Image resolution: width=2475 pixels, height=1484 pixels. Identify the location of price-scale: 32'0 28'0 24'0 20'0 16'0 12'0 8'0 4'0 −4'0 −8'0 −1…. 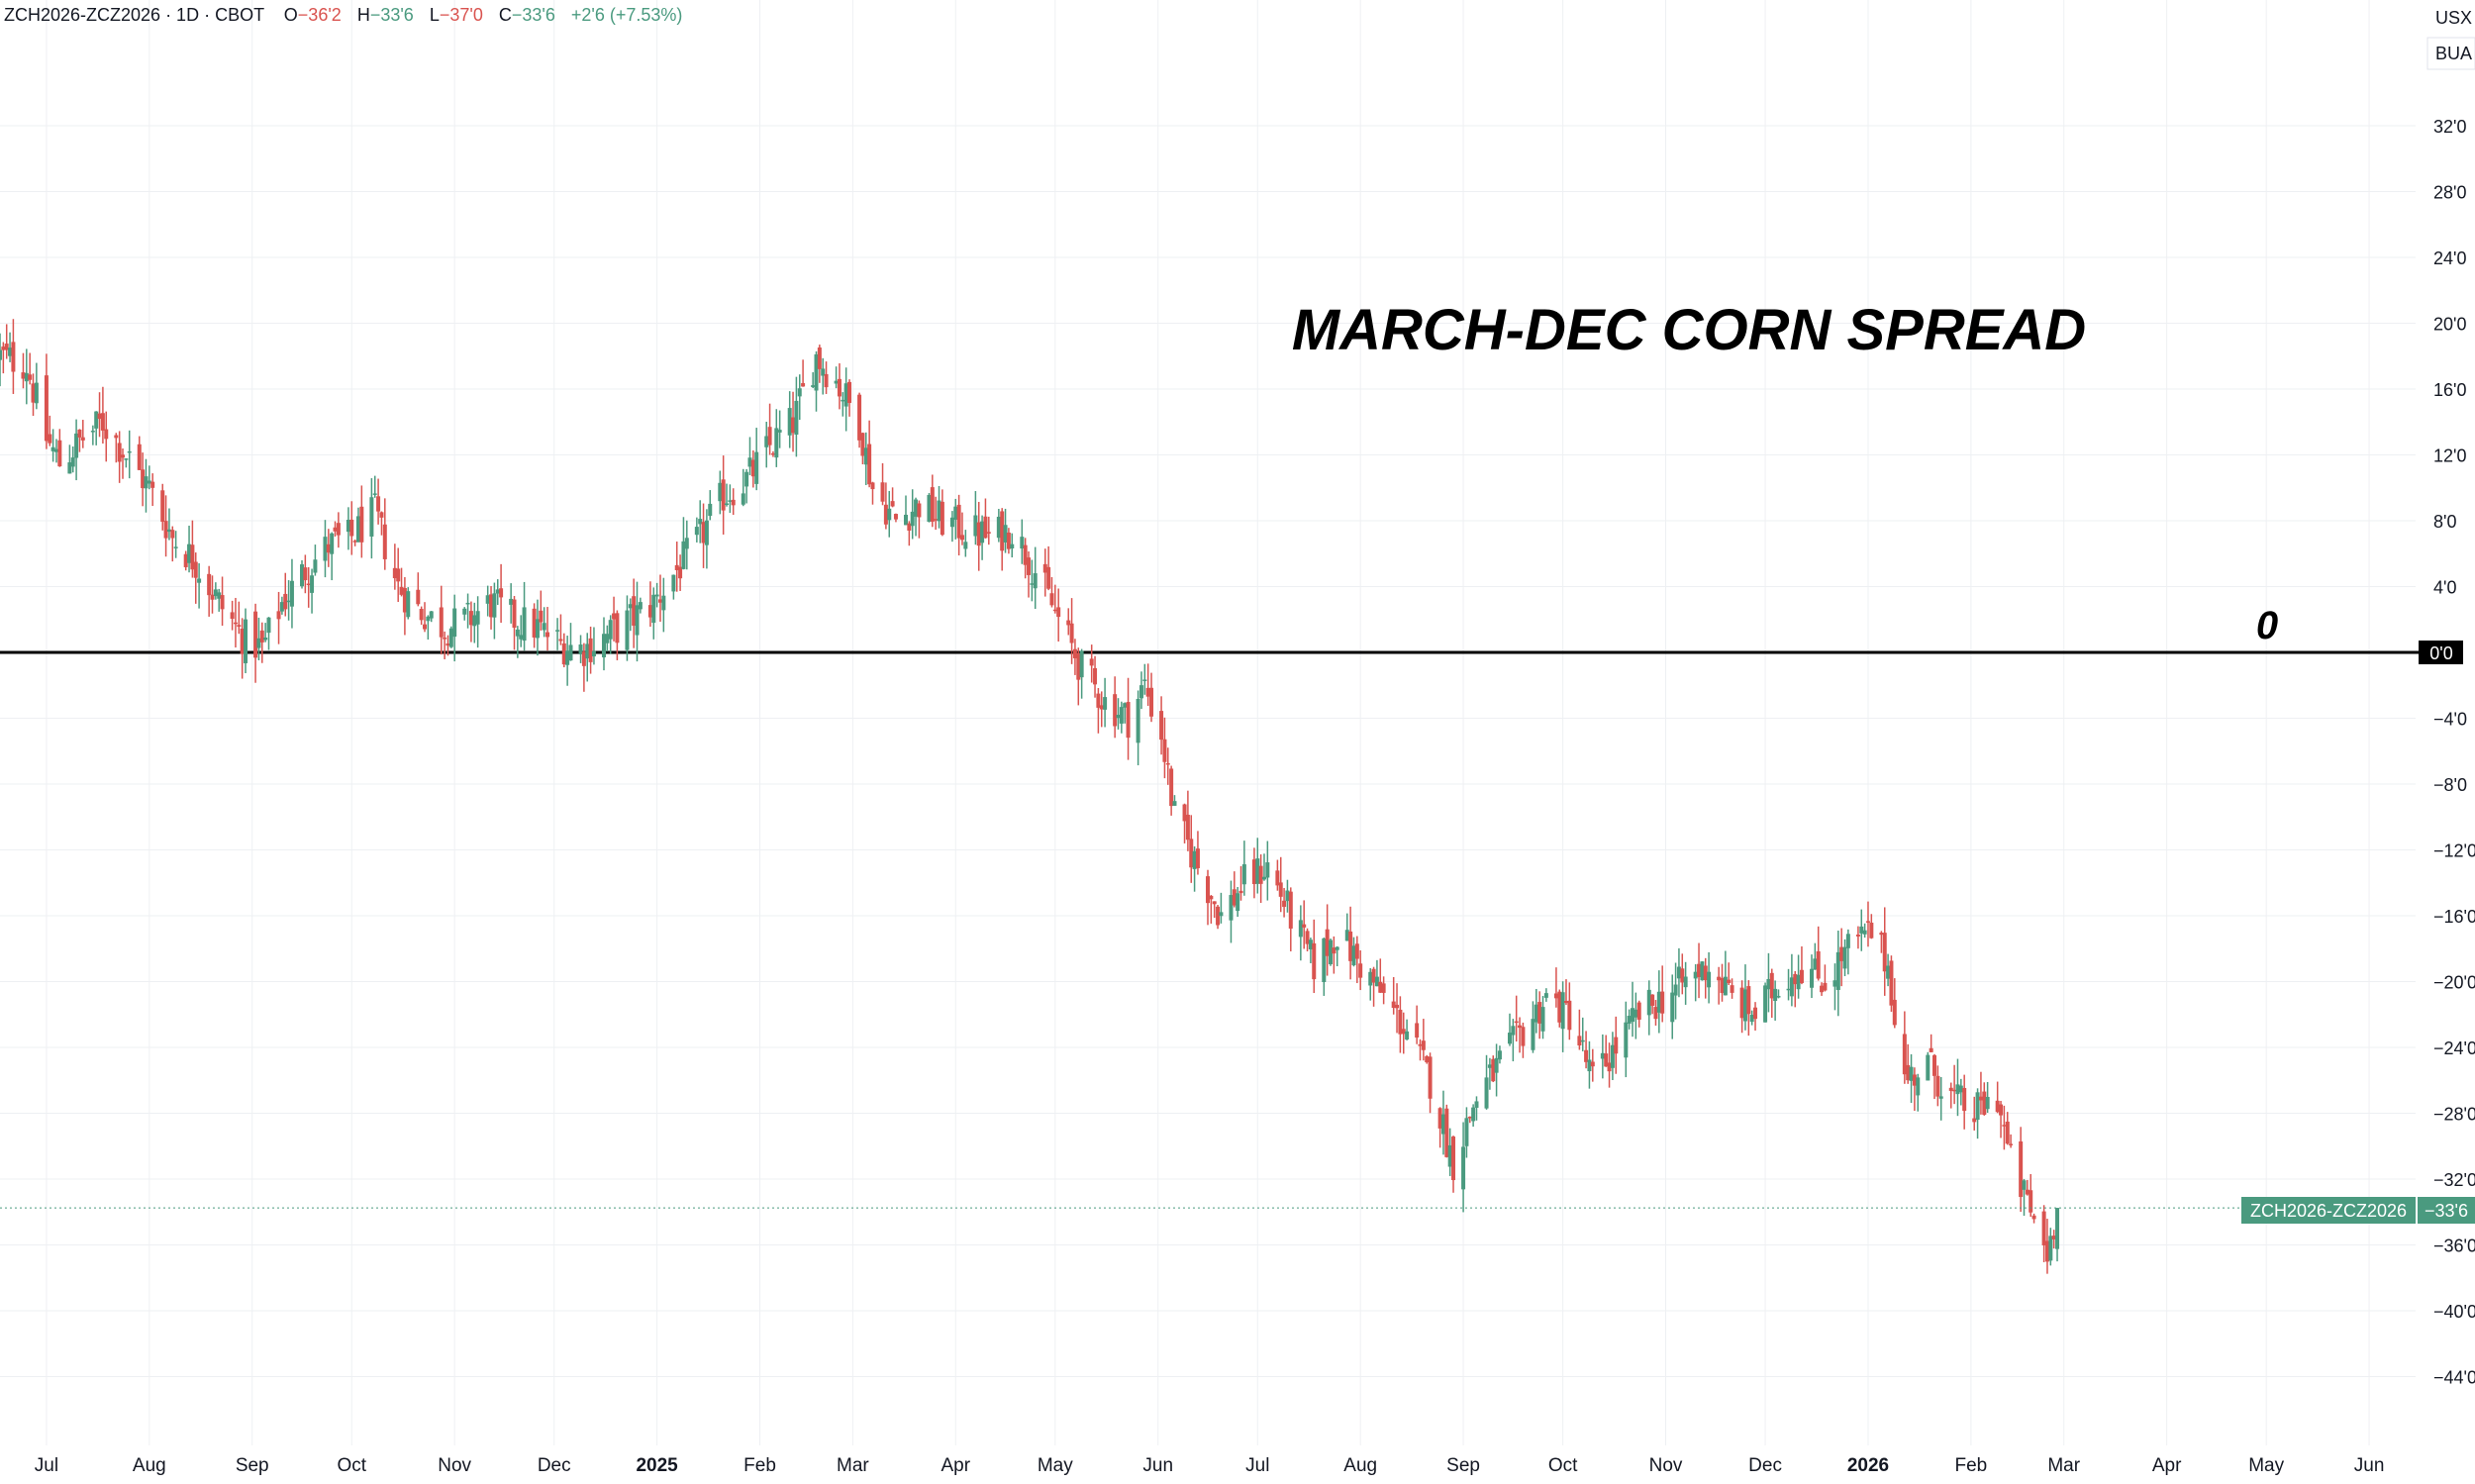
(2454, 752).